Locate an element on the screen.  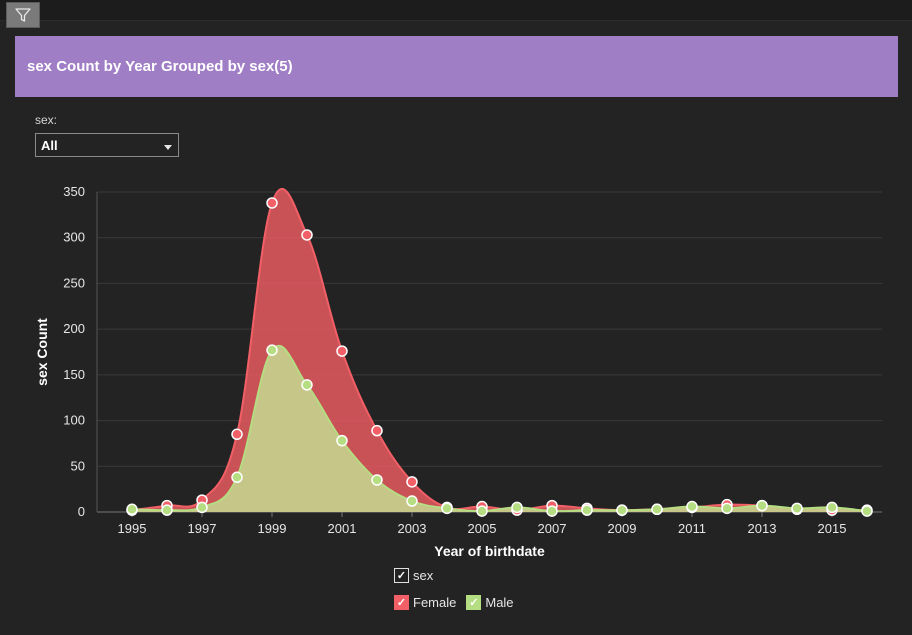
x-tick-label: 1999 is located at coordinates (272, 528).